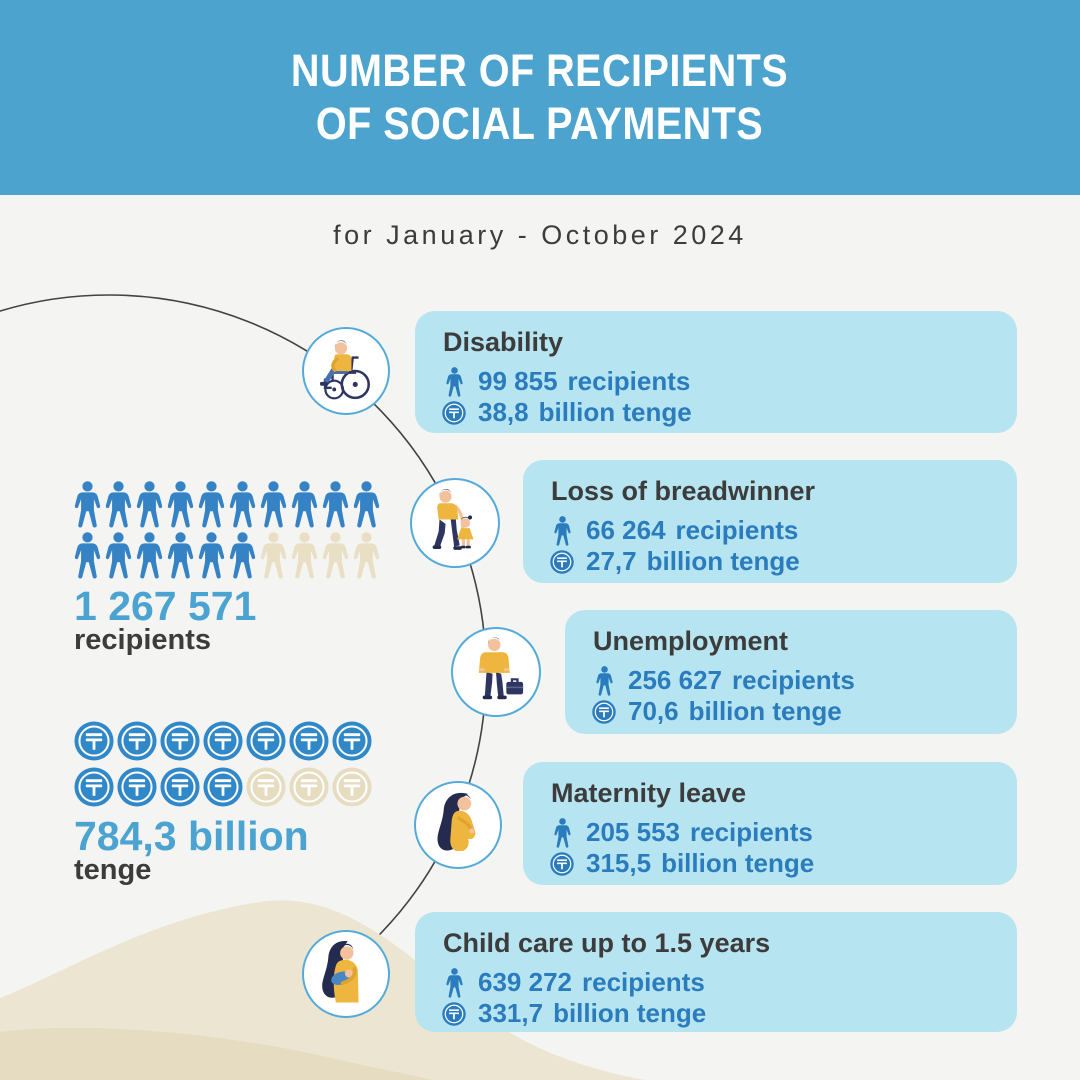  Describe the element at coordinates (346, 371) in the screenshot. I see `wheelchair-user-illustration` at that location.